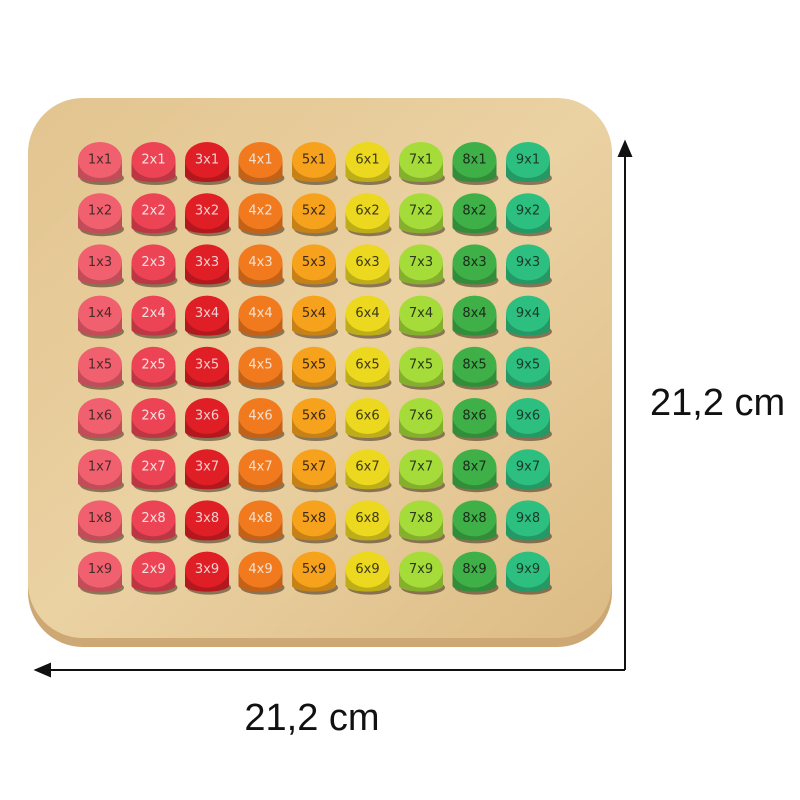 This screenshot has width=800, height=800. I want to click on peg-label: 9x1, so click(528, 160).